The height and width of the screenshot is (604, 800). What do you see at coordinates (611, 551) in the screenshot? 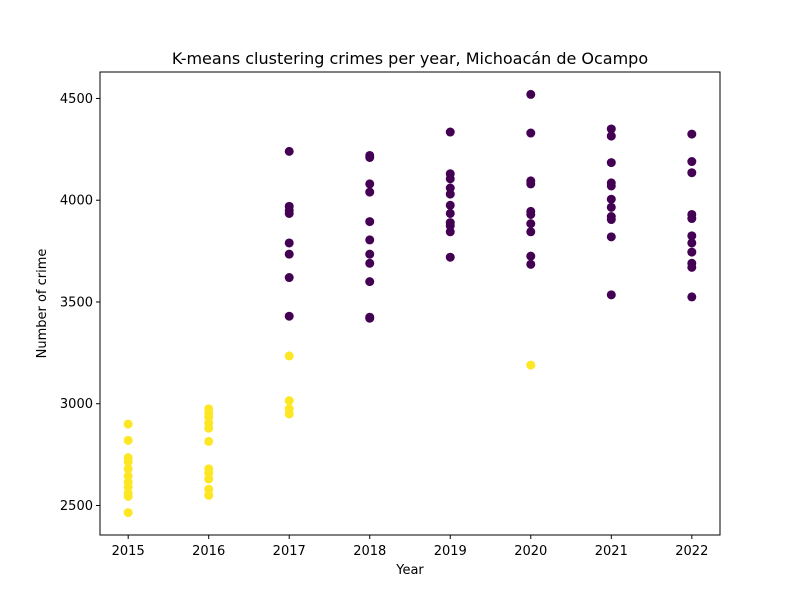
I see `x-tick-label: 2021` at bounding box center [611, 551].